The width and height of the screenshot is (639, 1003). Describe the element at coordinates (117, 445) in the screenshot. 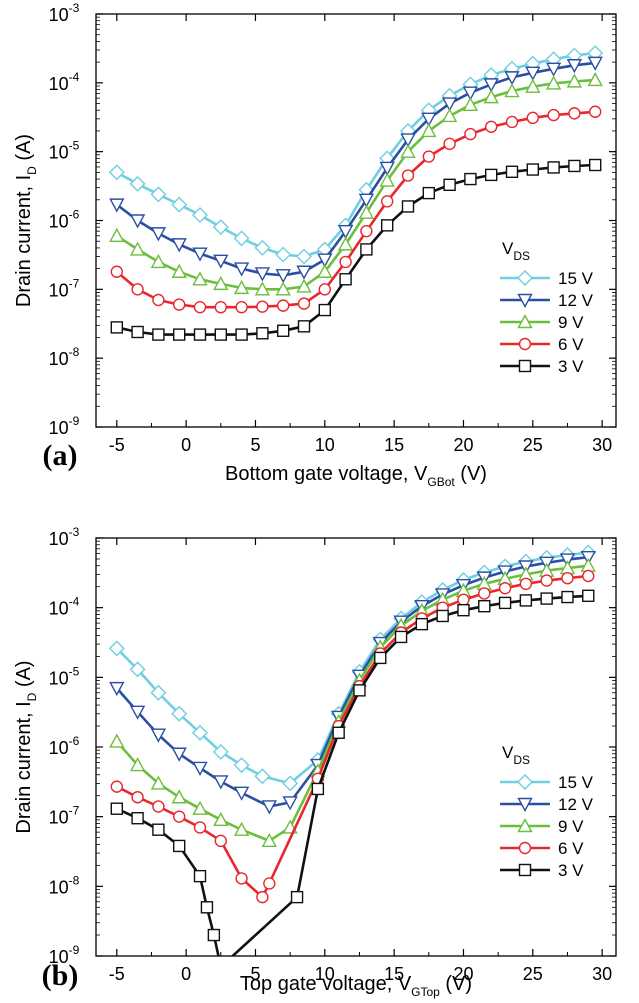

I see `x-tick-label: -5` at that location.